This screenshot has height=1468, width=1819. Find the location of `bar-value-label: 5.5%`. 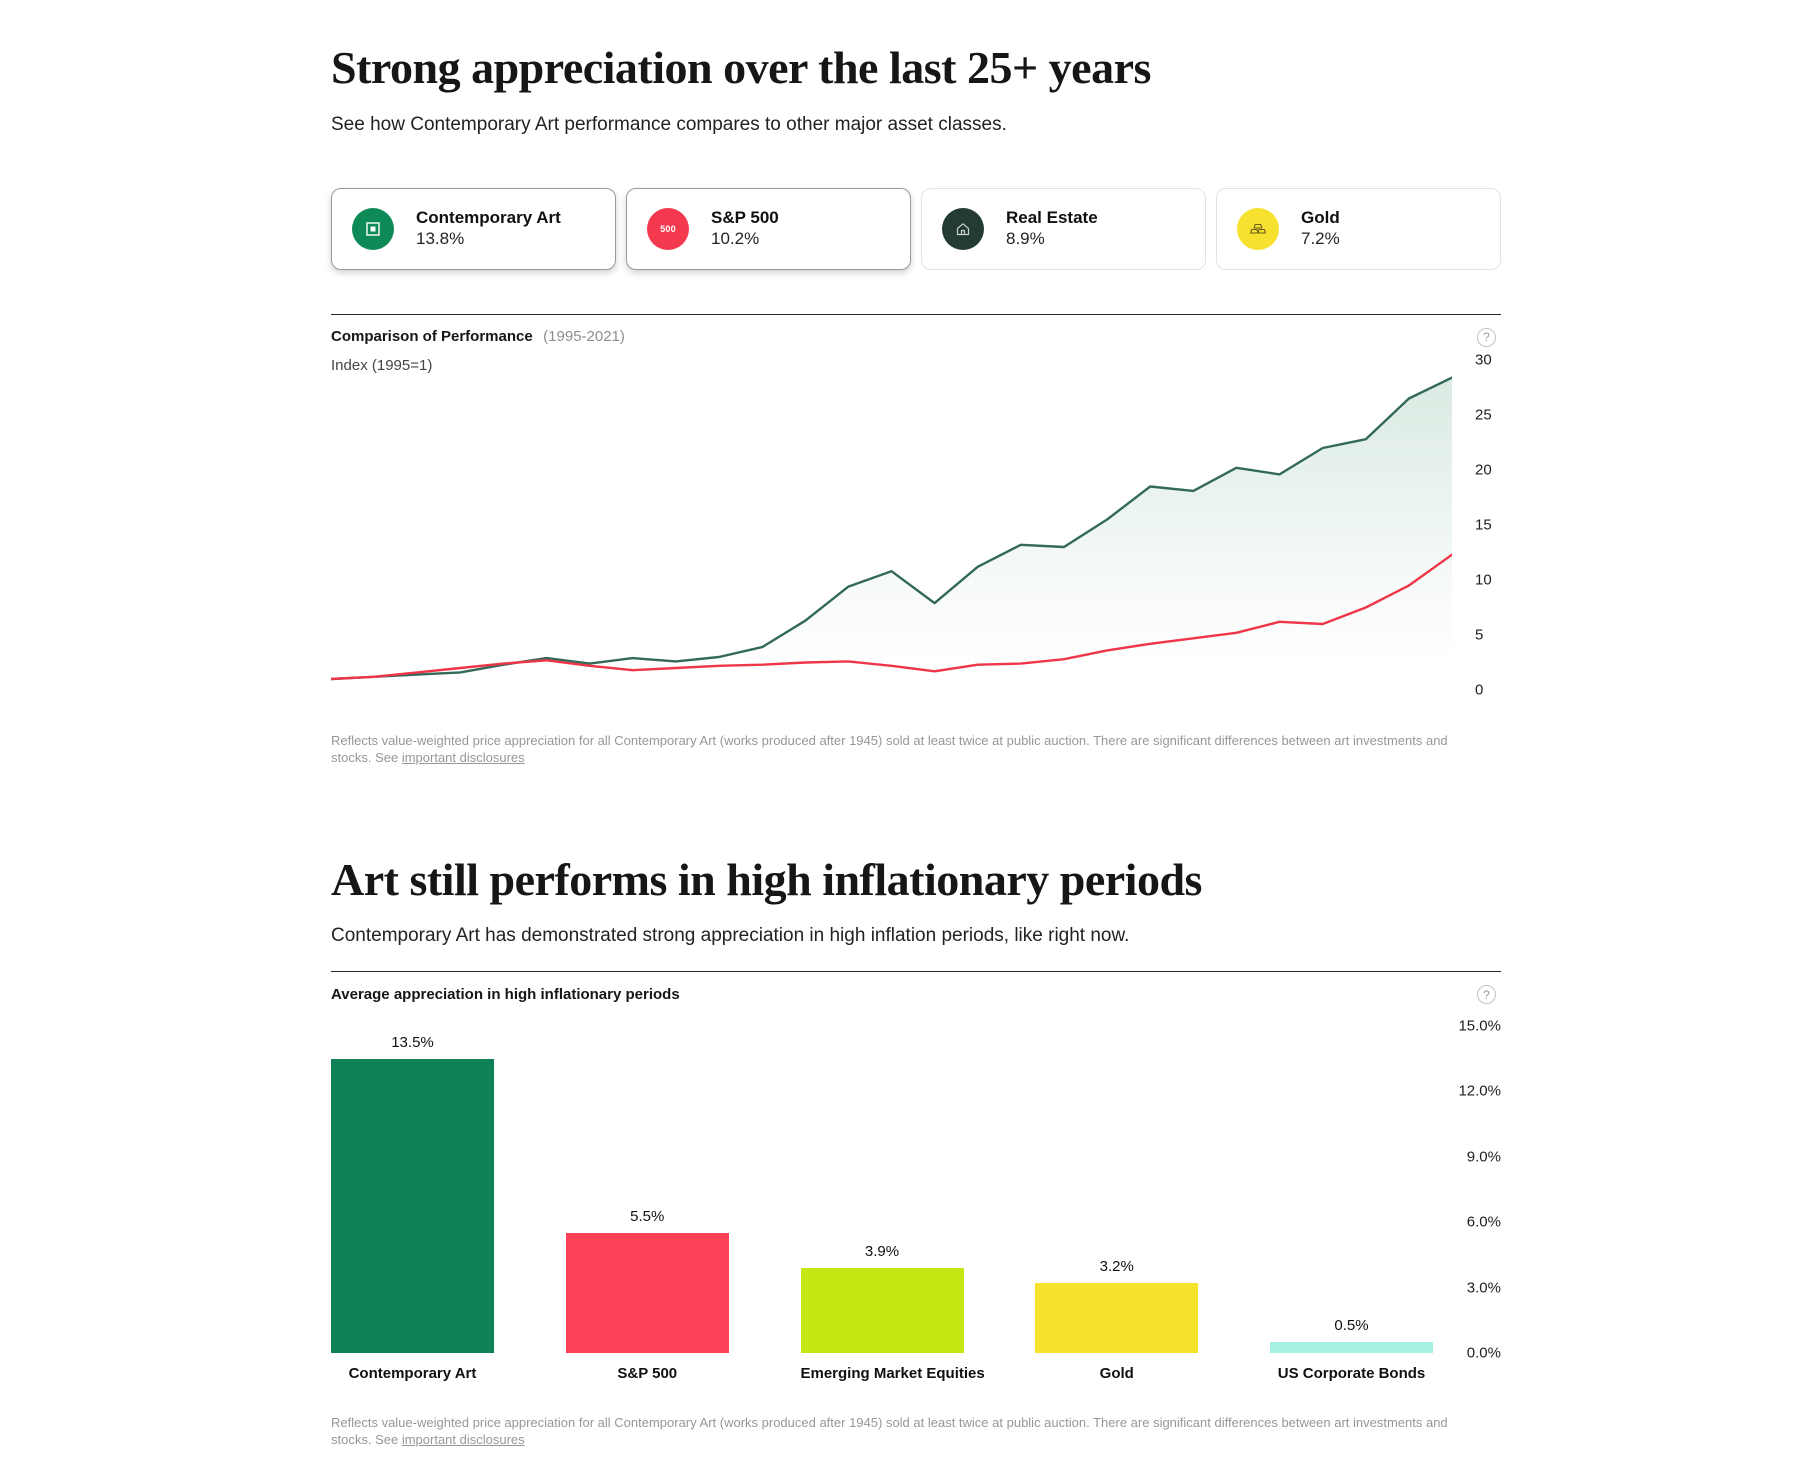

bar-value-label: 5.5% is located at coordinates (647, 1217).